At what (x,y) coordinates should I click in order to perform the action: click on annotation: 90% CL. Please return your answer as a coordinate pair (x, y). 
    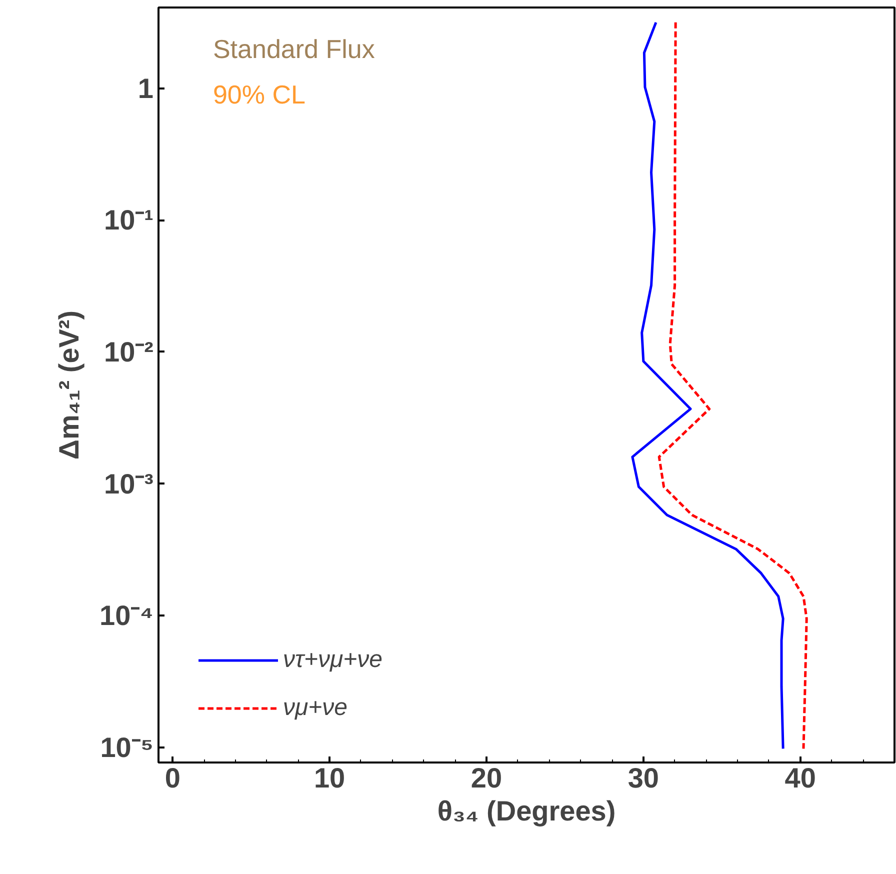
    Looking at the image, I should click on (259, 94).